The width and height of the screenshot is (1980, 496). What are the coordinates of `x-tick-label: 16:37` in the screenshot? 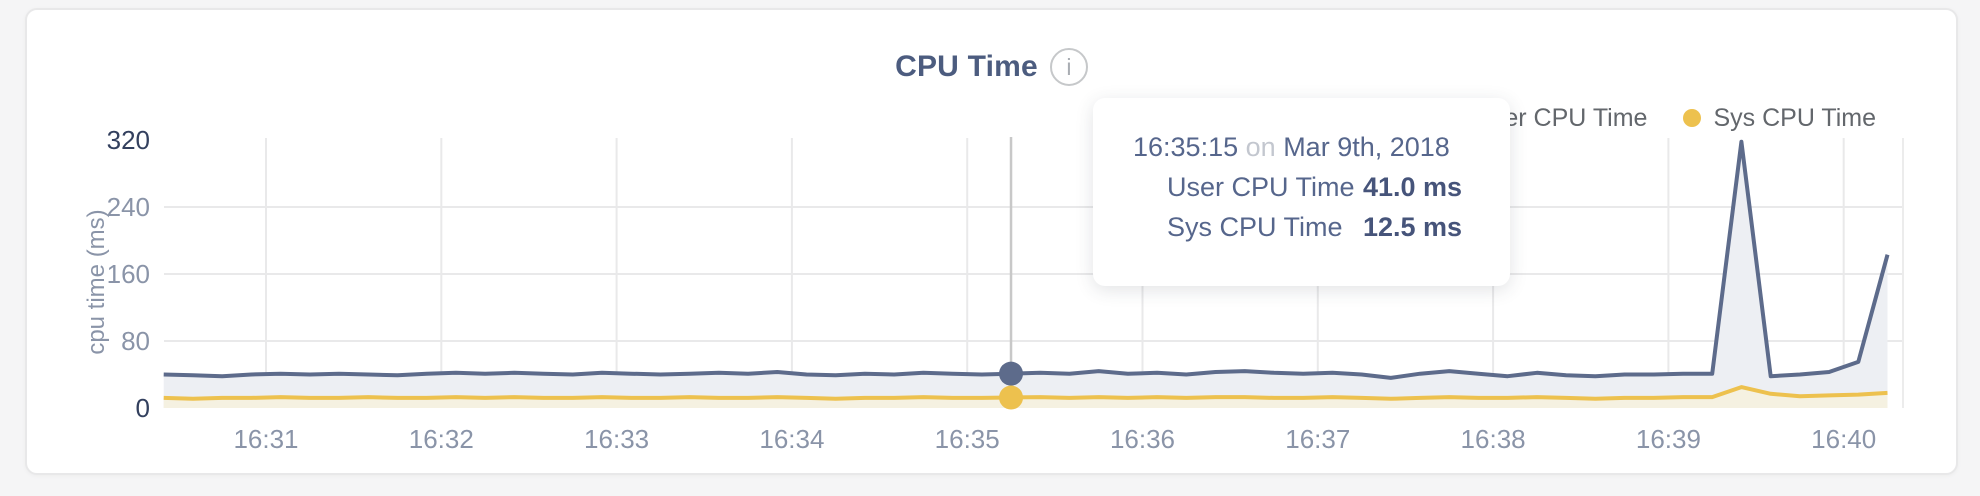 It's located at (1317, 439).